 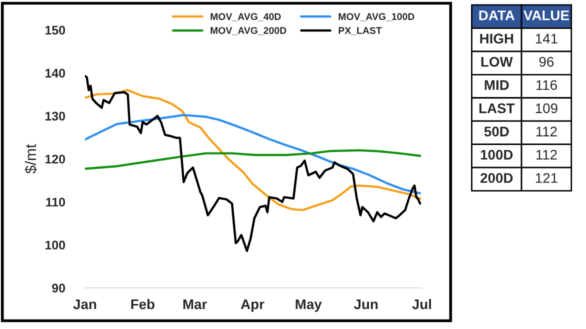 I want to click on text: DATA, so click(x=497, y=15).